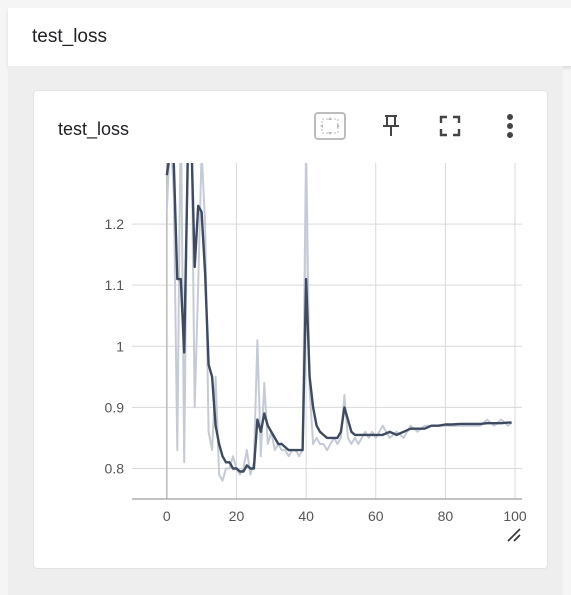 The image size is (571, 595). I want to click on page-header: test_loss, so click(289, 37).